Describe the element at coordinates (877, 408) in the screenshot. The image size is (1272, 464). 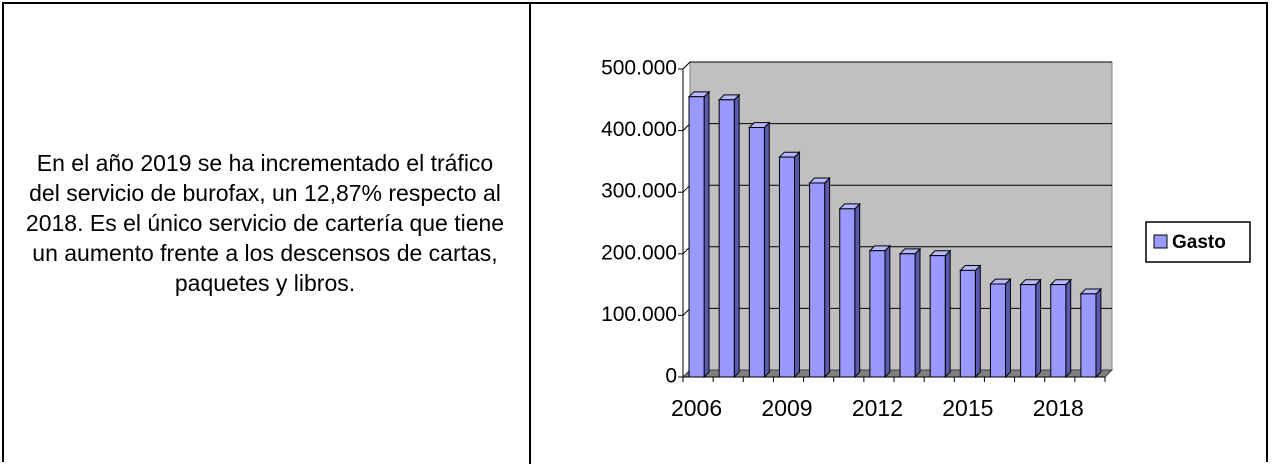
I see `x-tick-label: 2012` at that location.